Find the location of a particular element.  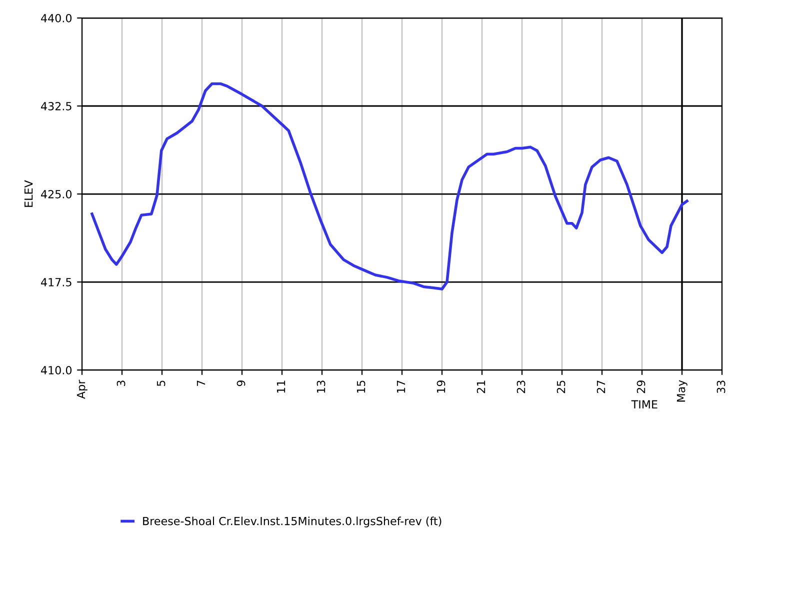

x-tick-label: 29 is located at coordinates (641, 387).